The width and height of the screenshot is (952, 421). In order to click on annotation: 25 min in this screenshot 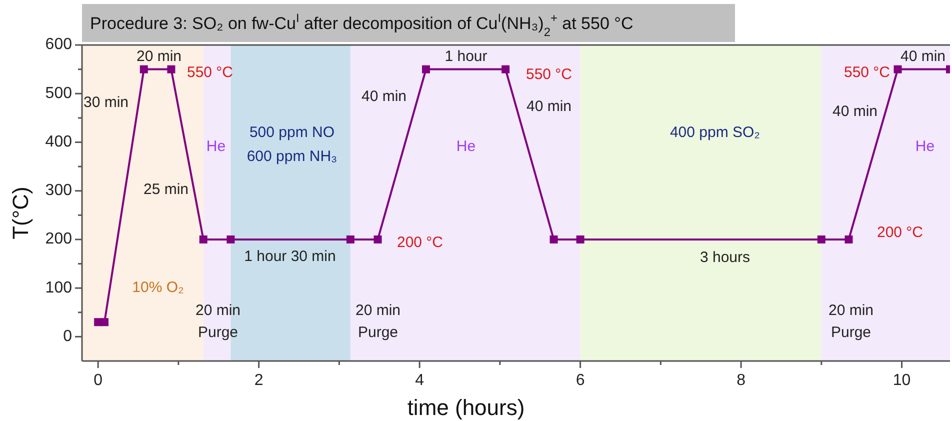, I will do `click(166, 189)`.